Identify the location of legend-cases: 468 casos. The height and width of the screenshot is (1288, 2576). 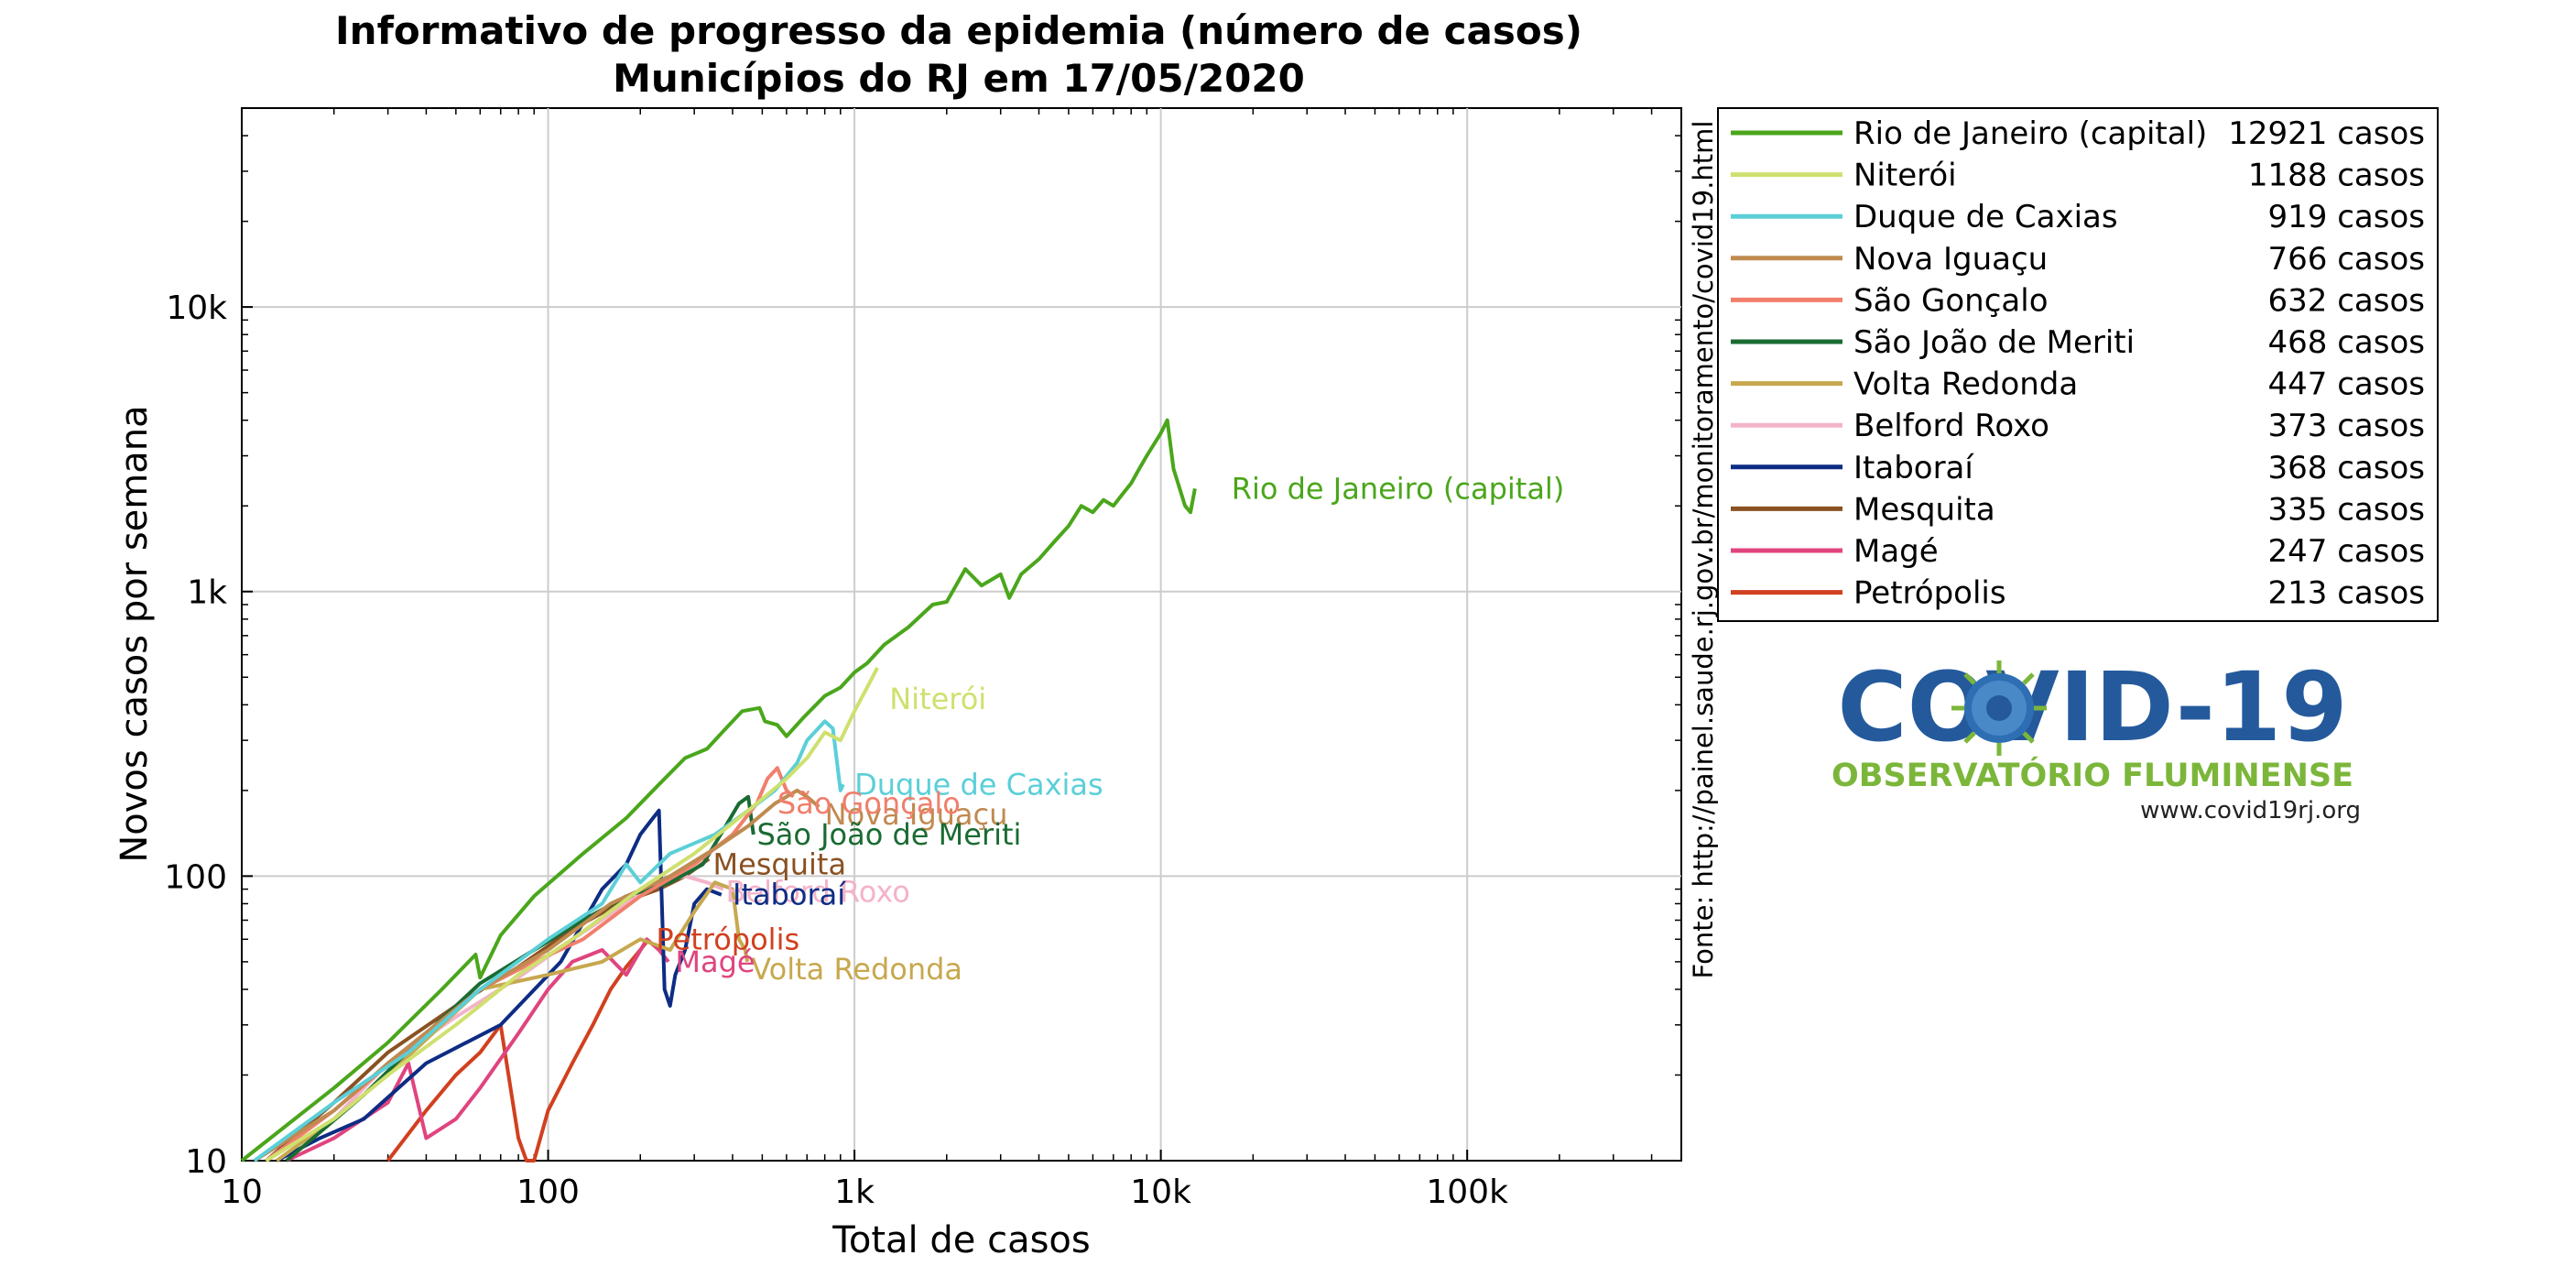
(2346, 343).